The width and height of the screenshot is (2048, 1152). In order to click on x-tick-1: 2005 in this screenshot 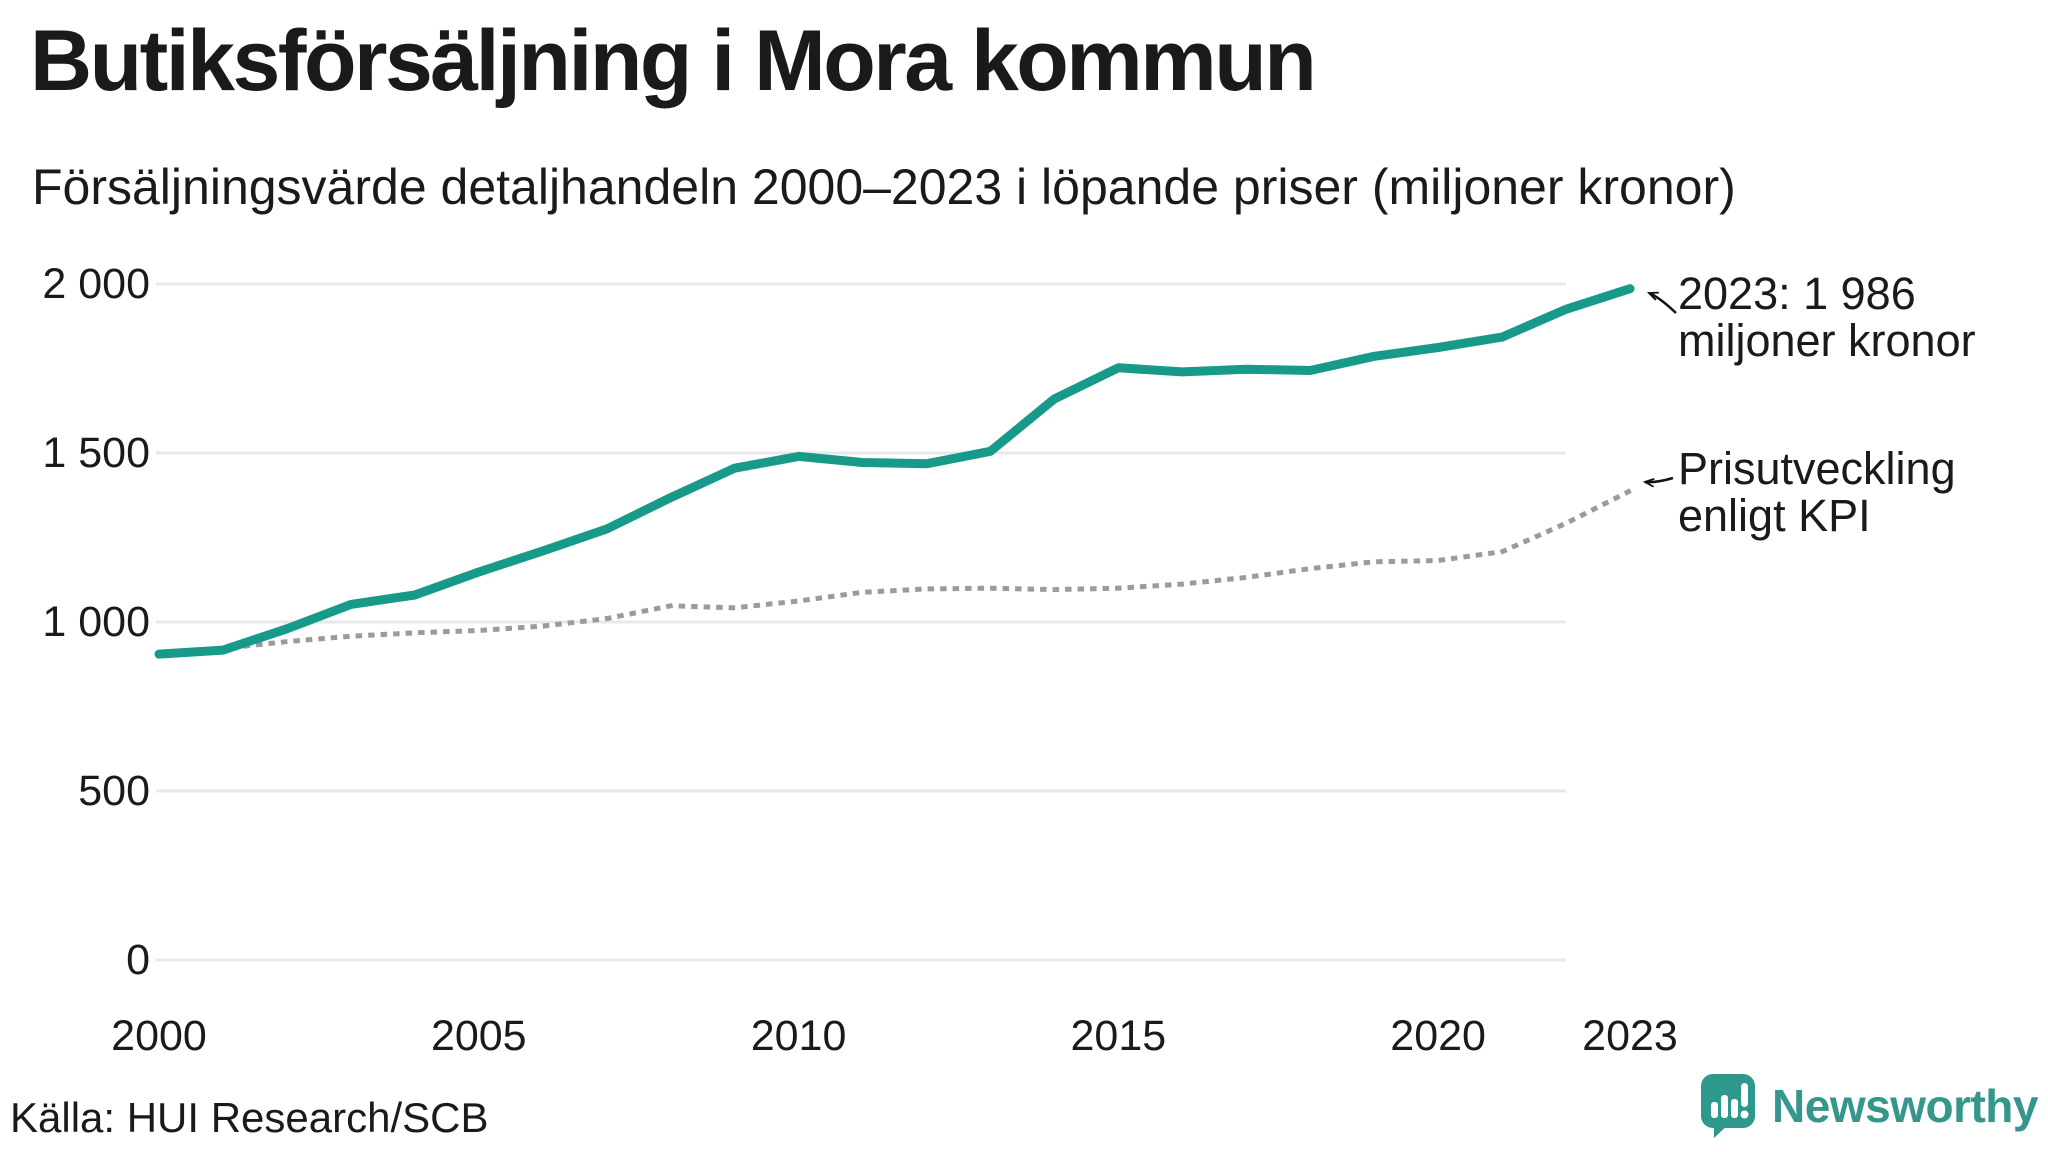, I will do `click(478, 1036)`.